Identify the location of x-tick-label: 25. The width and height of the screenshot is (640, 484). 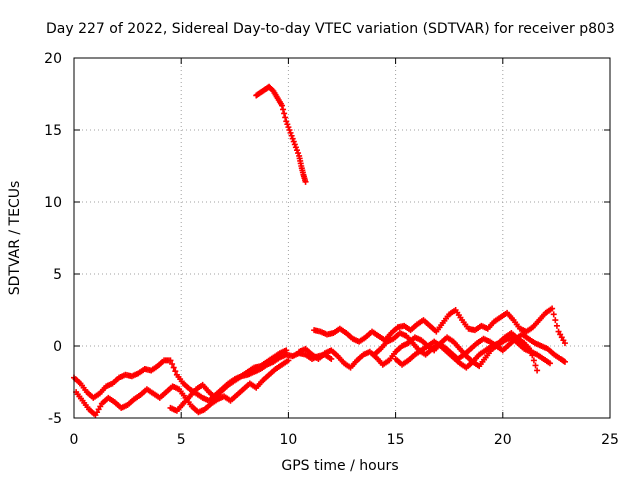
(610, 440).